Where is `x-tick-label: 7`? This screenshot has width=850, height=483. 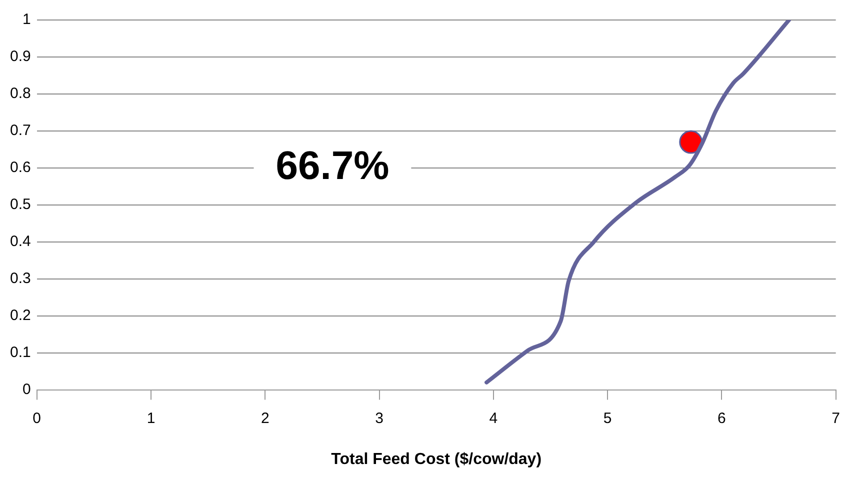
x-tick-label: 7 is located at coordinates (836, 418).